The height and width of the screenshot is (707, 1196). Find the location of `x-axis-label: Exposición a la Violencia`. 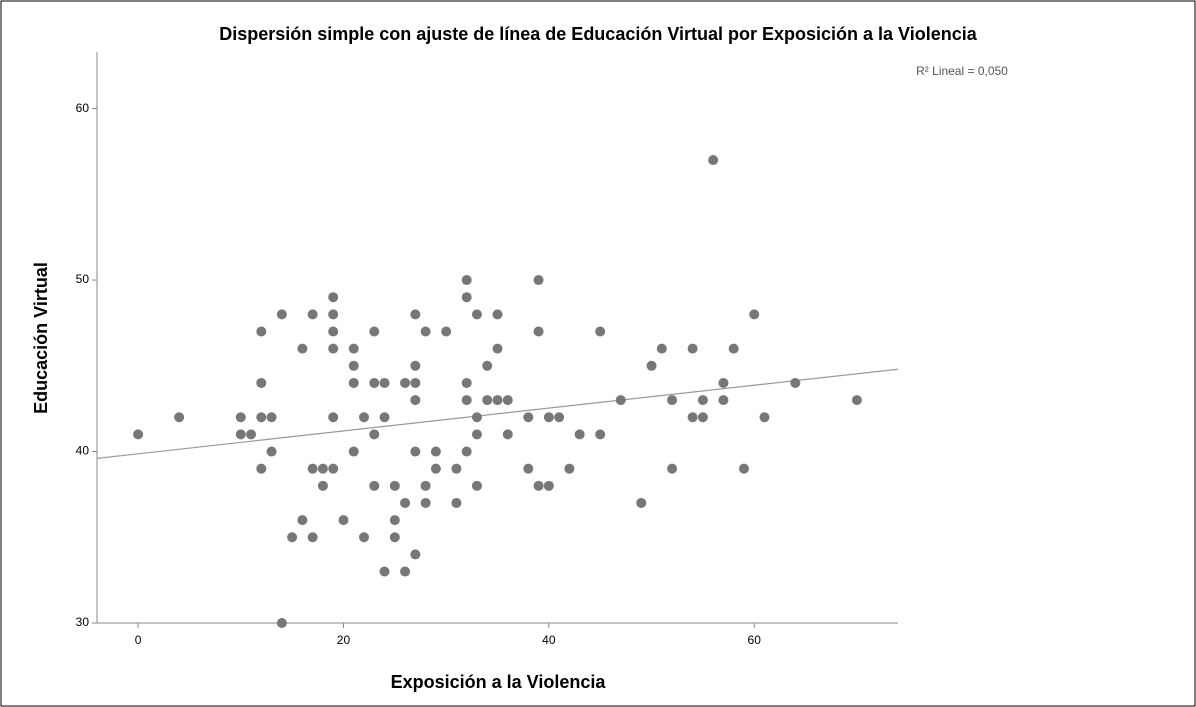

x-axis-label: Exposición a la Violencia is located at coordinates (499, 682).